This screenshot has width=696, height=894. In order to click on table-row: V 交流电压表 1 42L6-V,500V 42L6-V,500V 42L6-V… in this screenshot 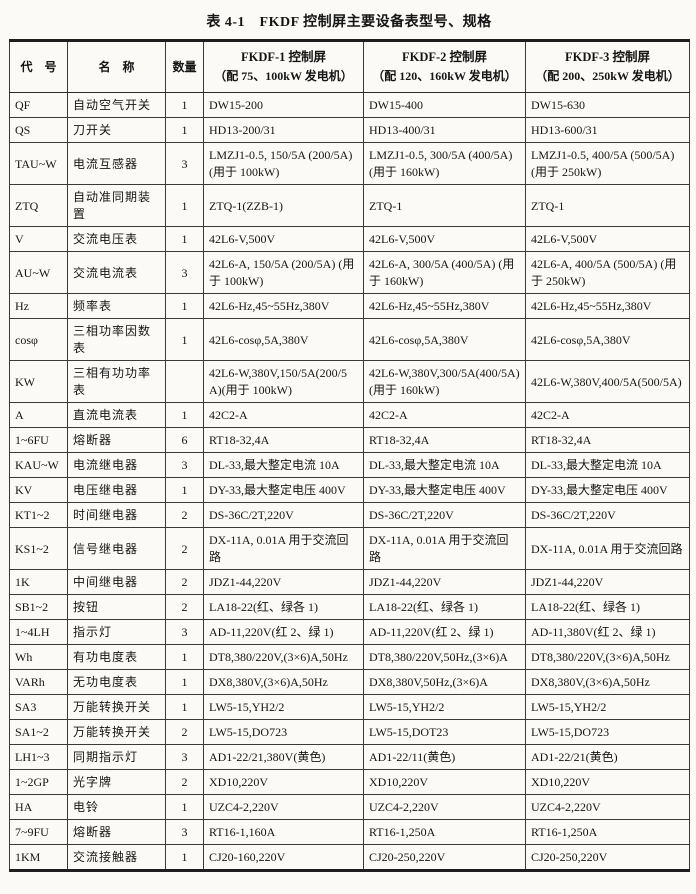, I will do `click(349, 239)`.